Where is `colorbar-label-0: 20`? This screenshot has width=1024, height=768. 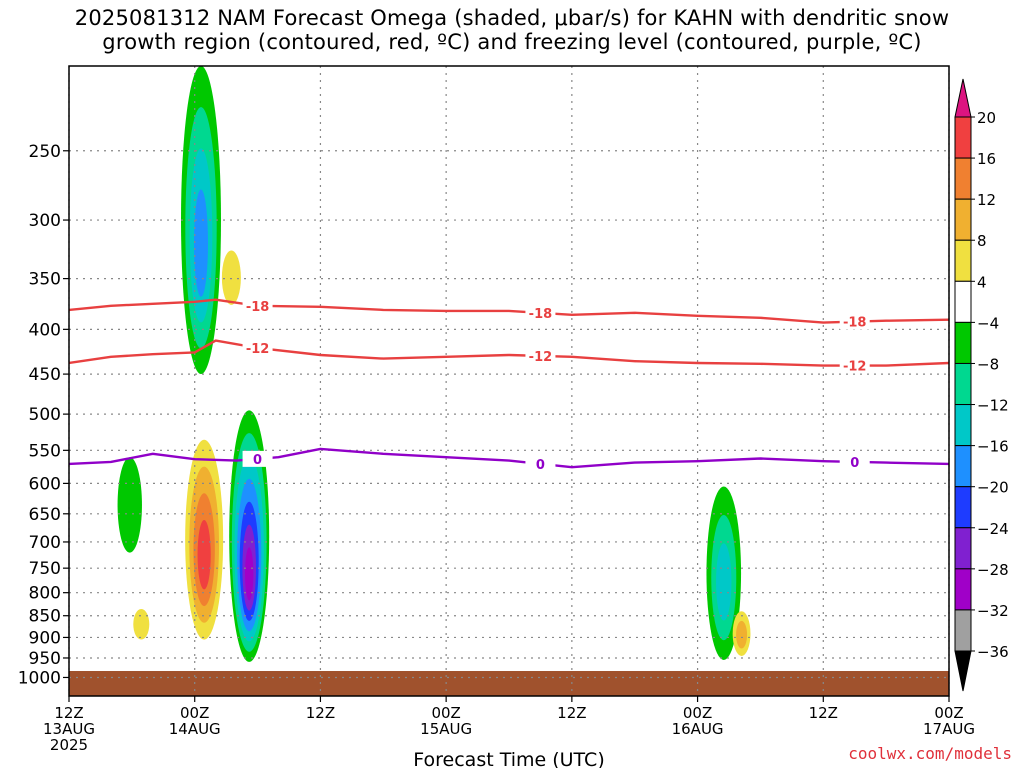 colorbar-label-0: 20 is located at coordinates (986, 118).